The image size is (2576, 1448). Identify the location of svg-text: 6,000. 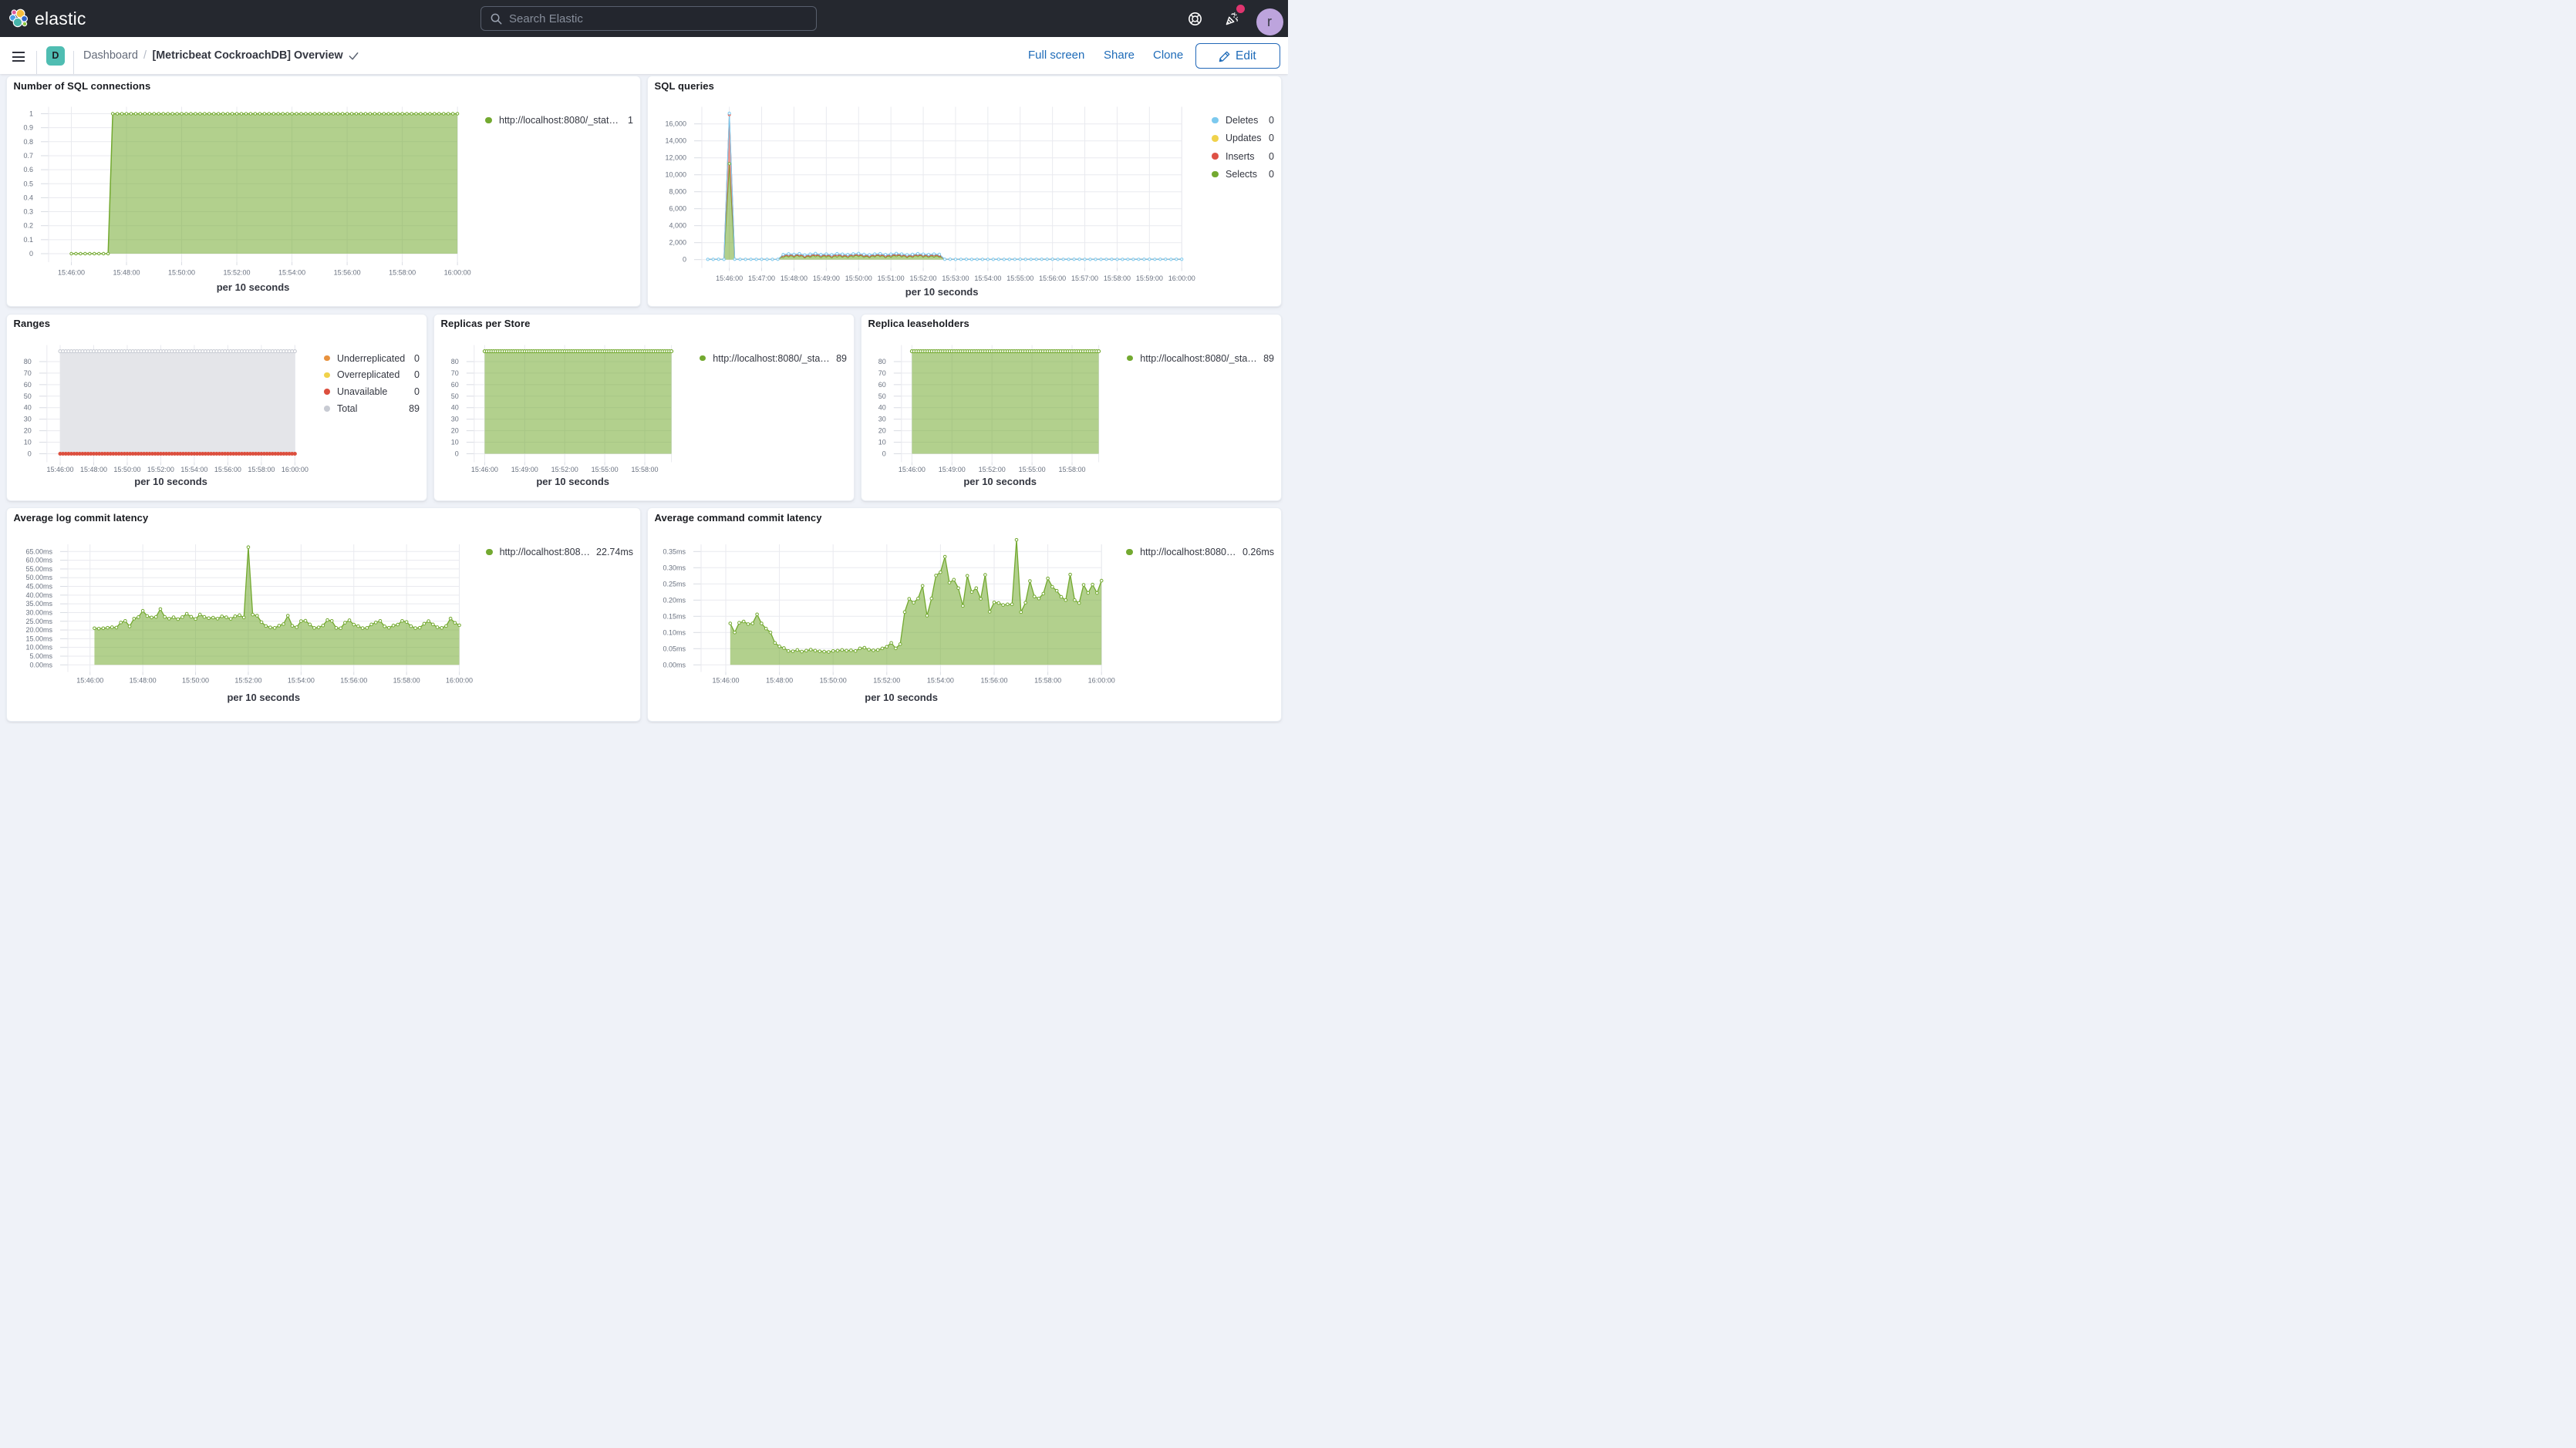
(677, 209).